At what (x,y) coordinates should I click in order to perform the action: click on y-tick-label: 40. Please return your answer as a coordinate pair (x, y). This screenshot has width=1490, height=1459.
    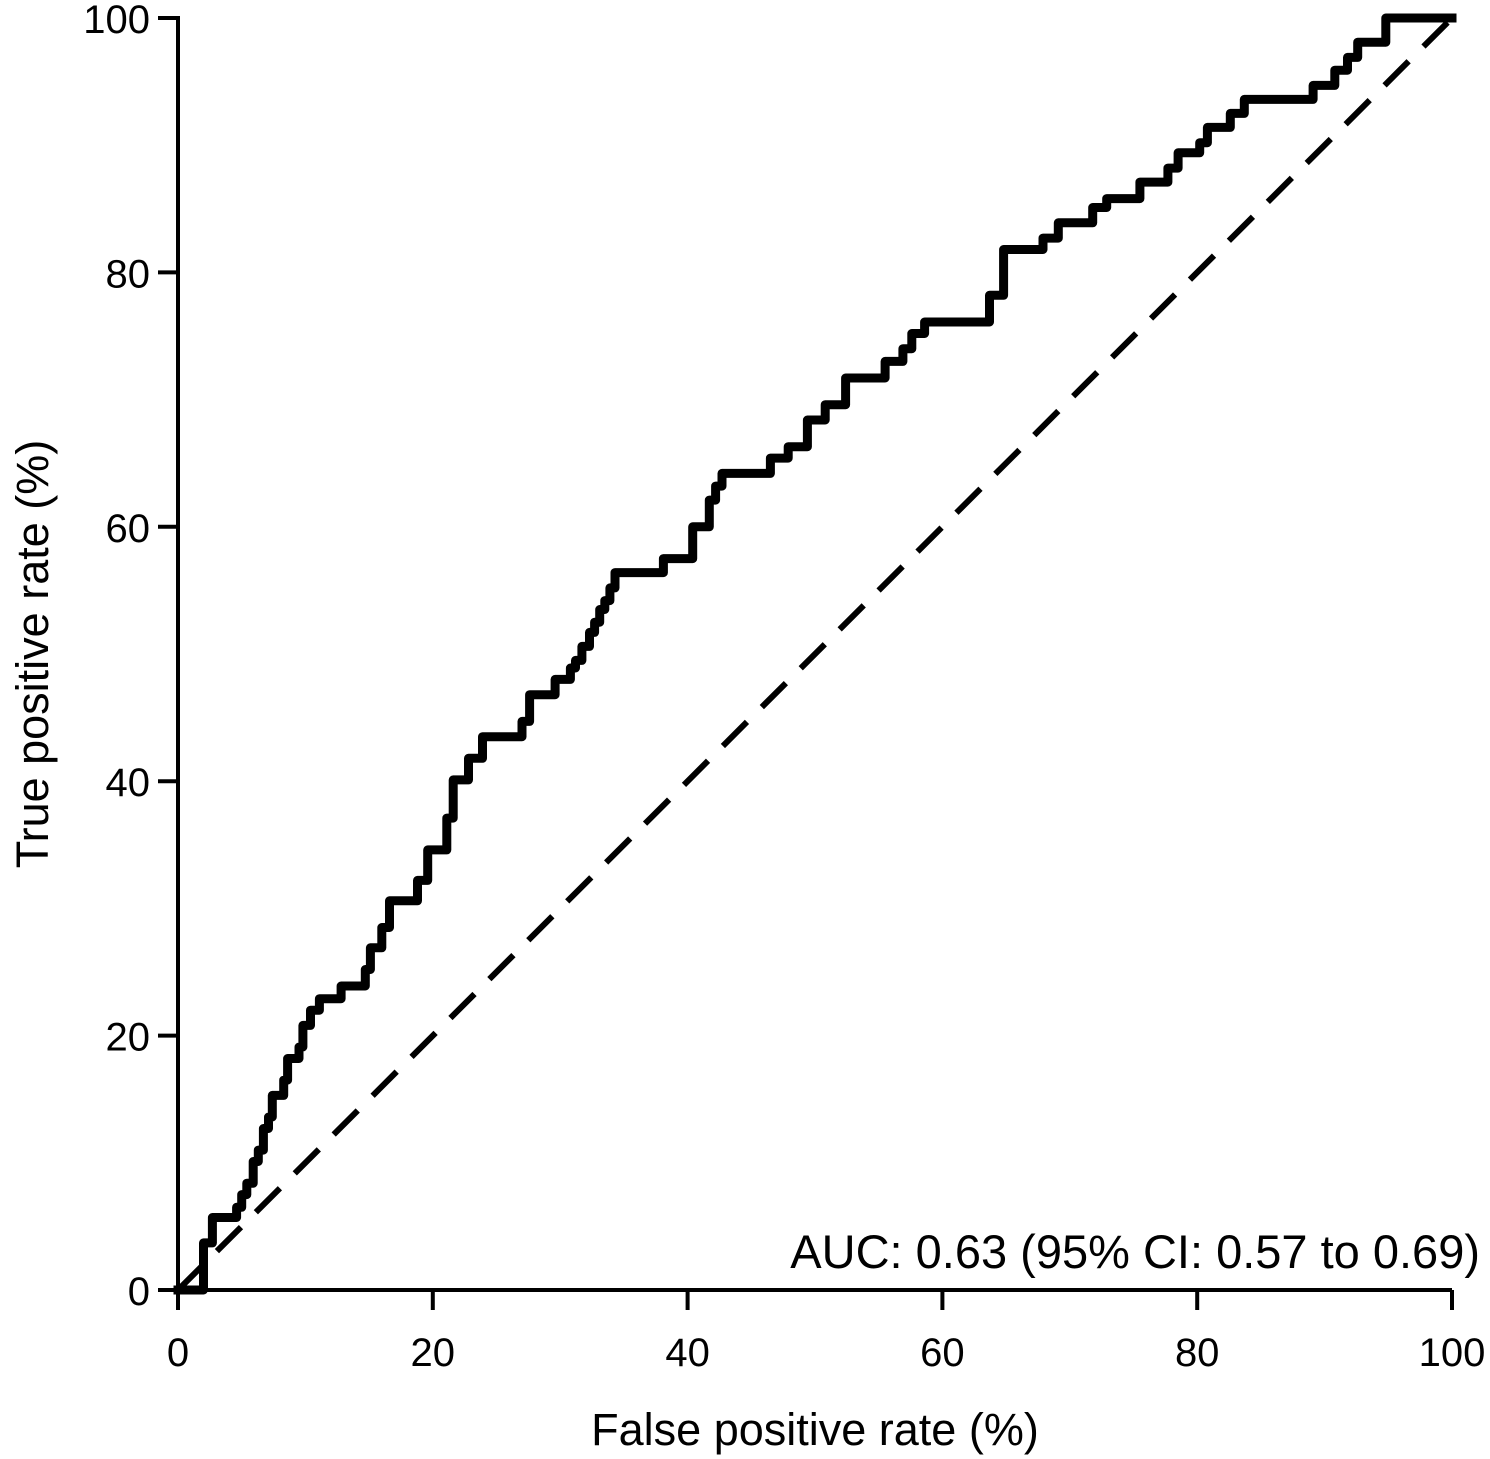
    Looking at the image, I should click on (128, 783).